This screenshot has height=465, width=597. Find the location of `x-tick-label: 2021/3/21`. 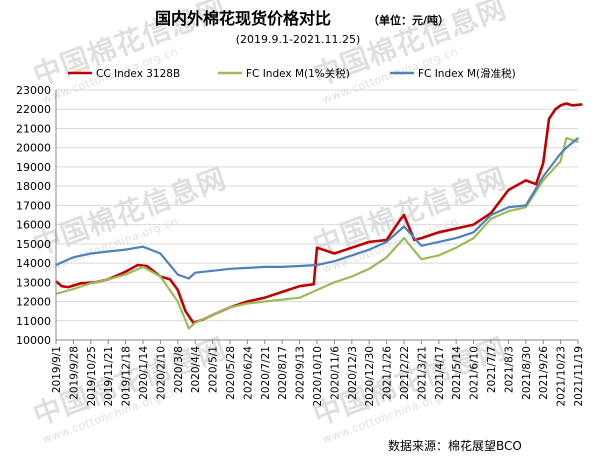

x-tick-label: 2021/3/21 is located at coordinates (422, 373).